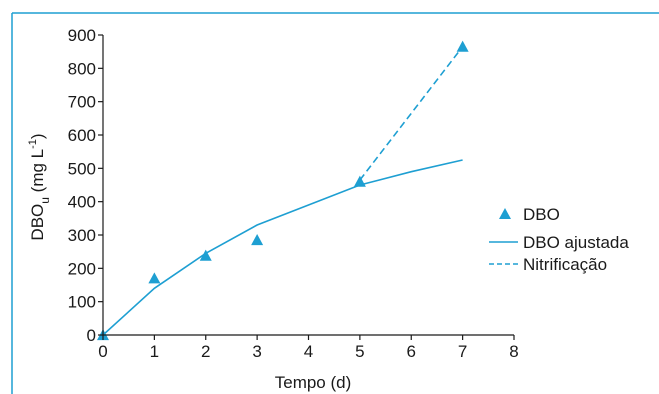 The image size is (659, 394). Describe the element at coordinates (82, 302) in the screenshot. I see `y-tick-label: 100` at that location.